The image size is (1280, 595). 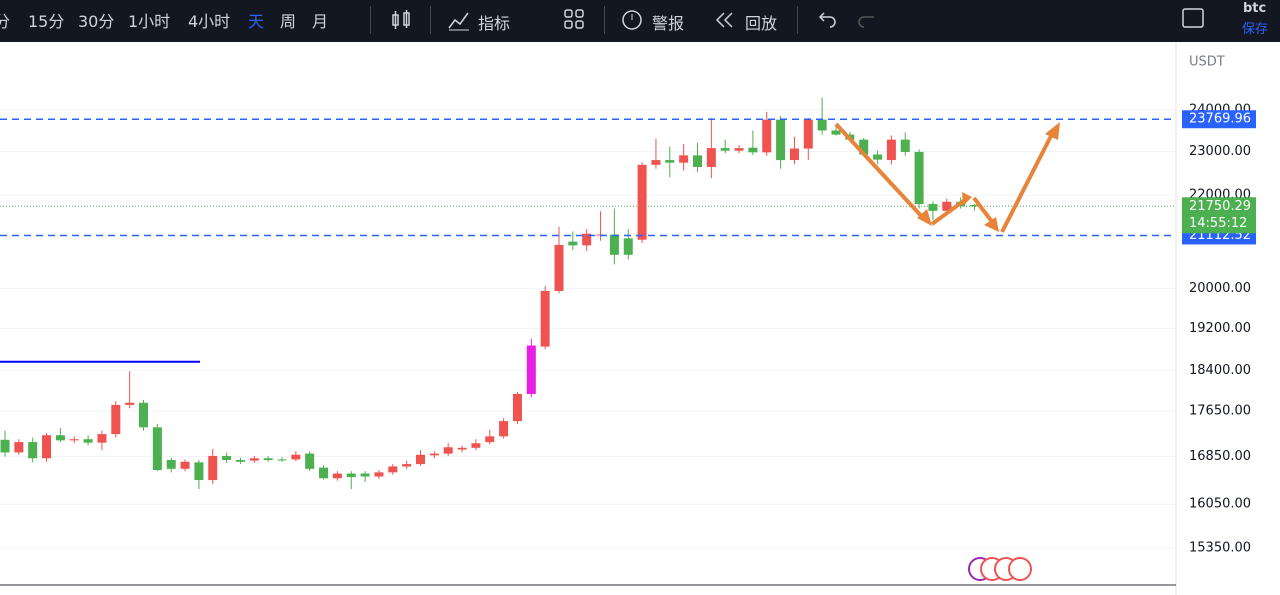 I want to click on candle-icon, so click(x=401, y=20).